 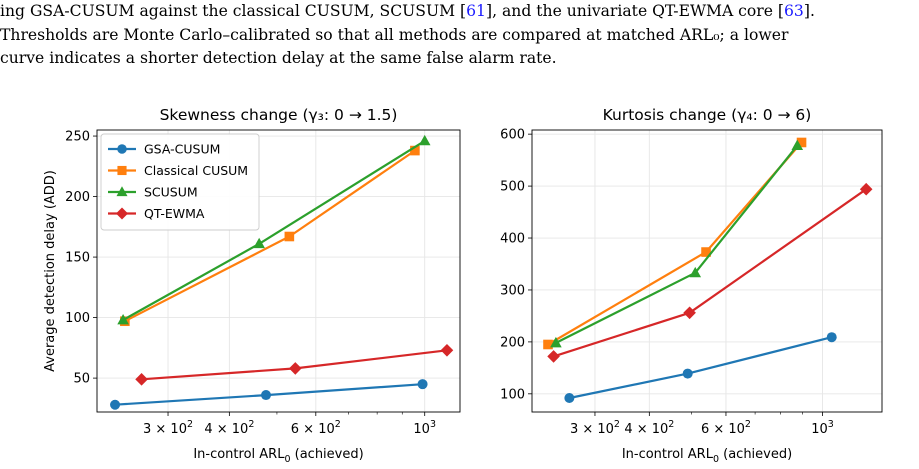 What do you see at coordinates (171, 192) in the screenshot?
I see `legend-label: SCUSUM` at bounding box center [171, 192].